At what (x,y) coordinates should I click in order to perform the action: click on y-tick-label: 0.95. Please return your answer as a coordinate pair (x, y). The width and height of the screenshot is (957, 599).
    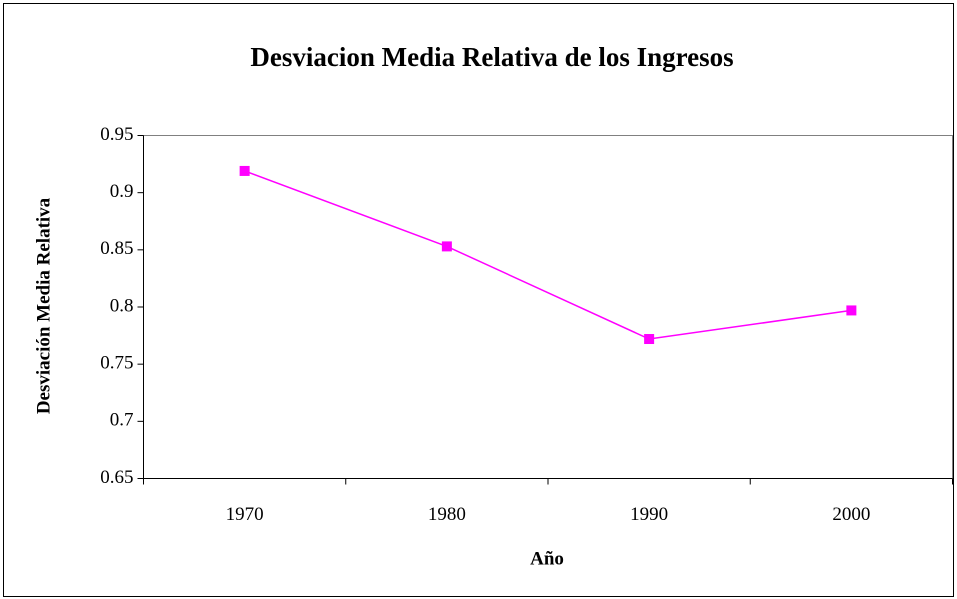
    Looking at the image, I should click on (116, 134).